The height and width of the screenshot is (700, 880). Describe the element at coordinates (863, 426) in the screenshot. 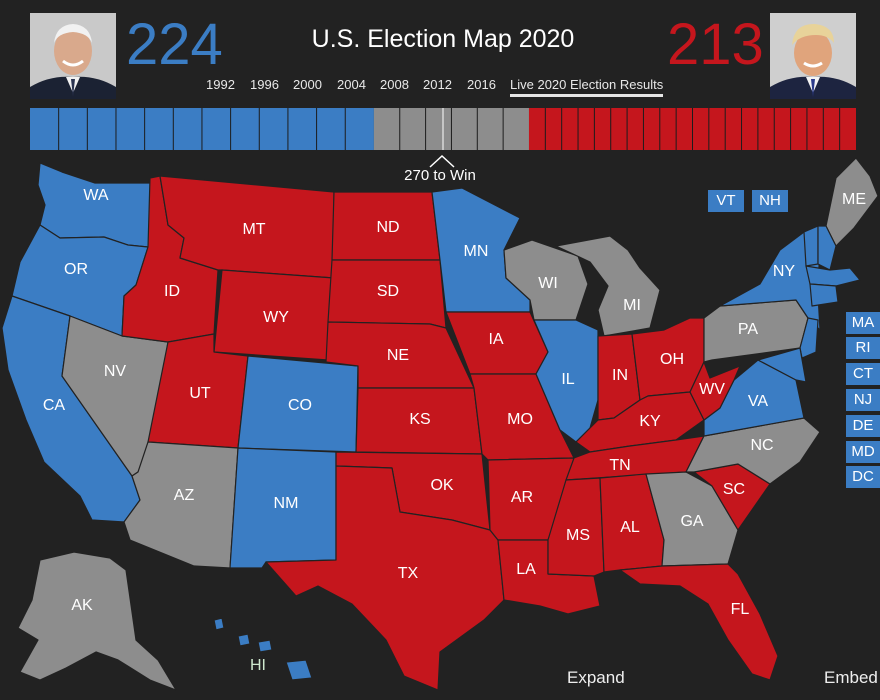

I see `small-state-DE: DE` at that location.